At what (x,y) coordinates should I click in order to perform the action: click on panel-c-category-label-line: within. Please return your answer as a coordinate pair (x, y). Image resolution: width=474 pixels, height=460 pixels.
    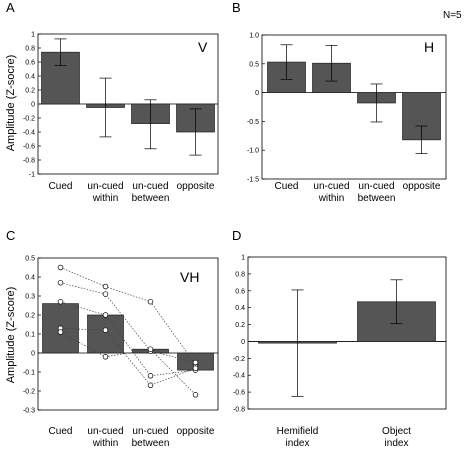
    Looking at the image, I should click on (105, 443).